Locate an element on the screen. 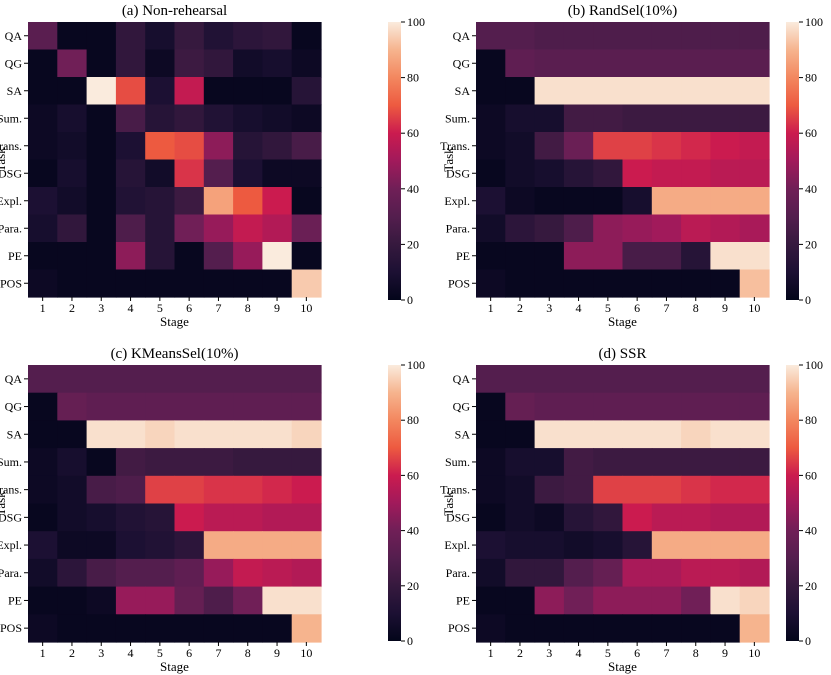  colorbar-tick-label: 0 is located at coordinates (808, 300).